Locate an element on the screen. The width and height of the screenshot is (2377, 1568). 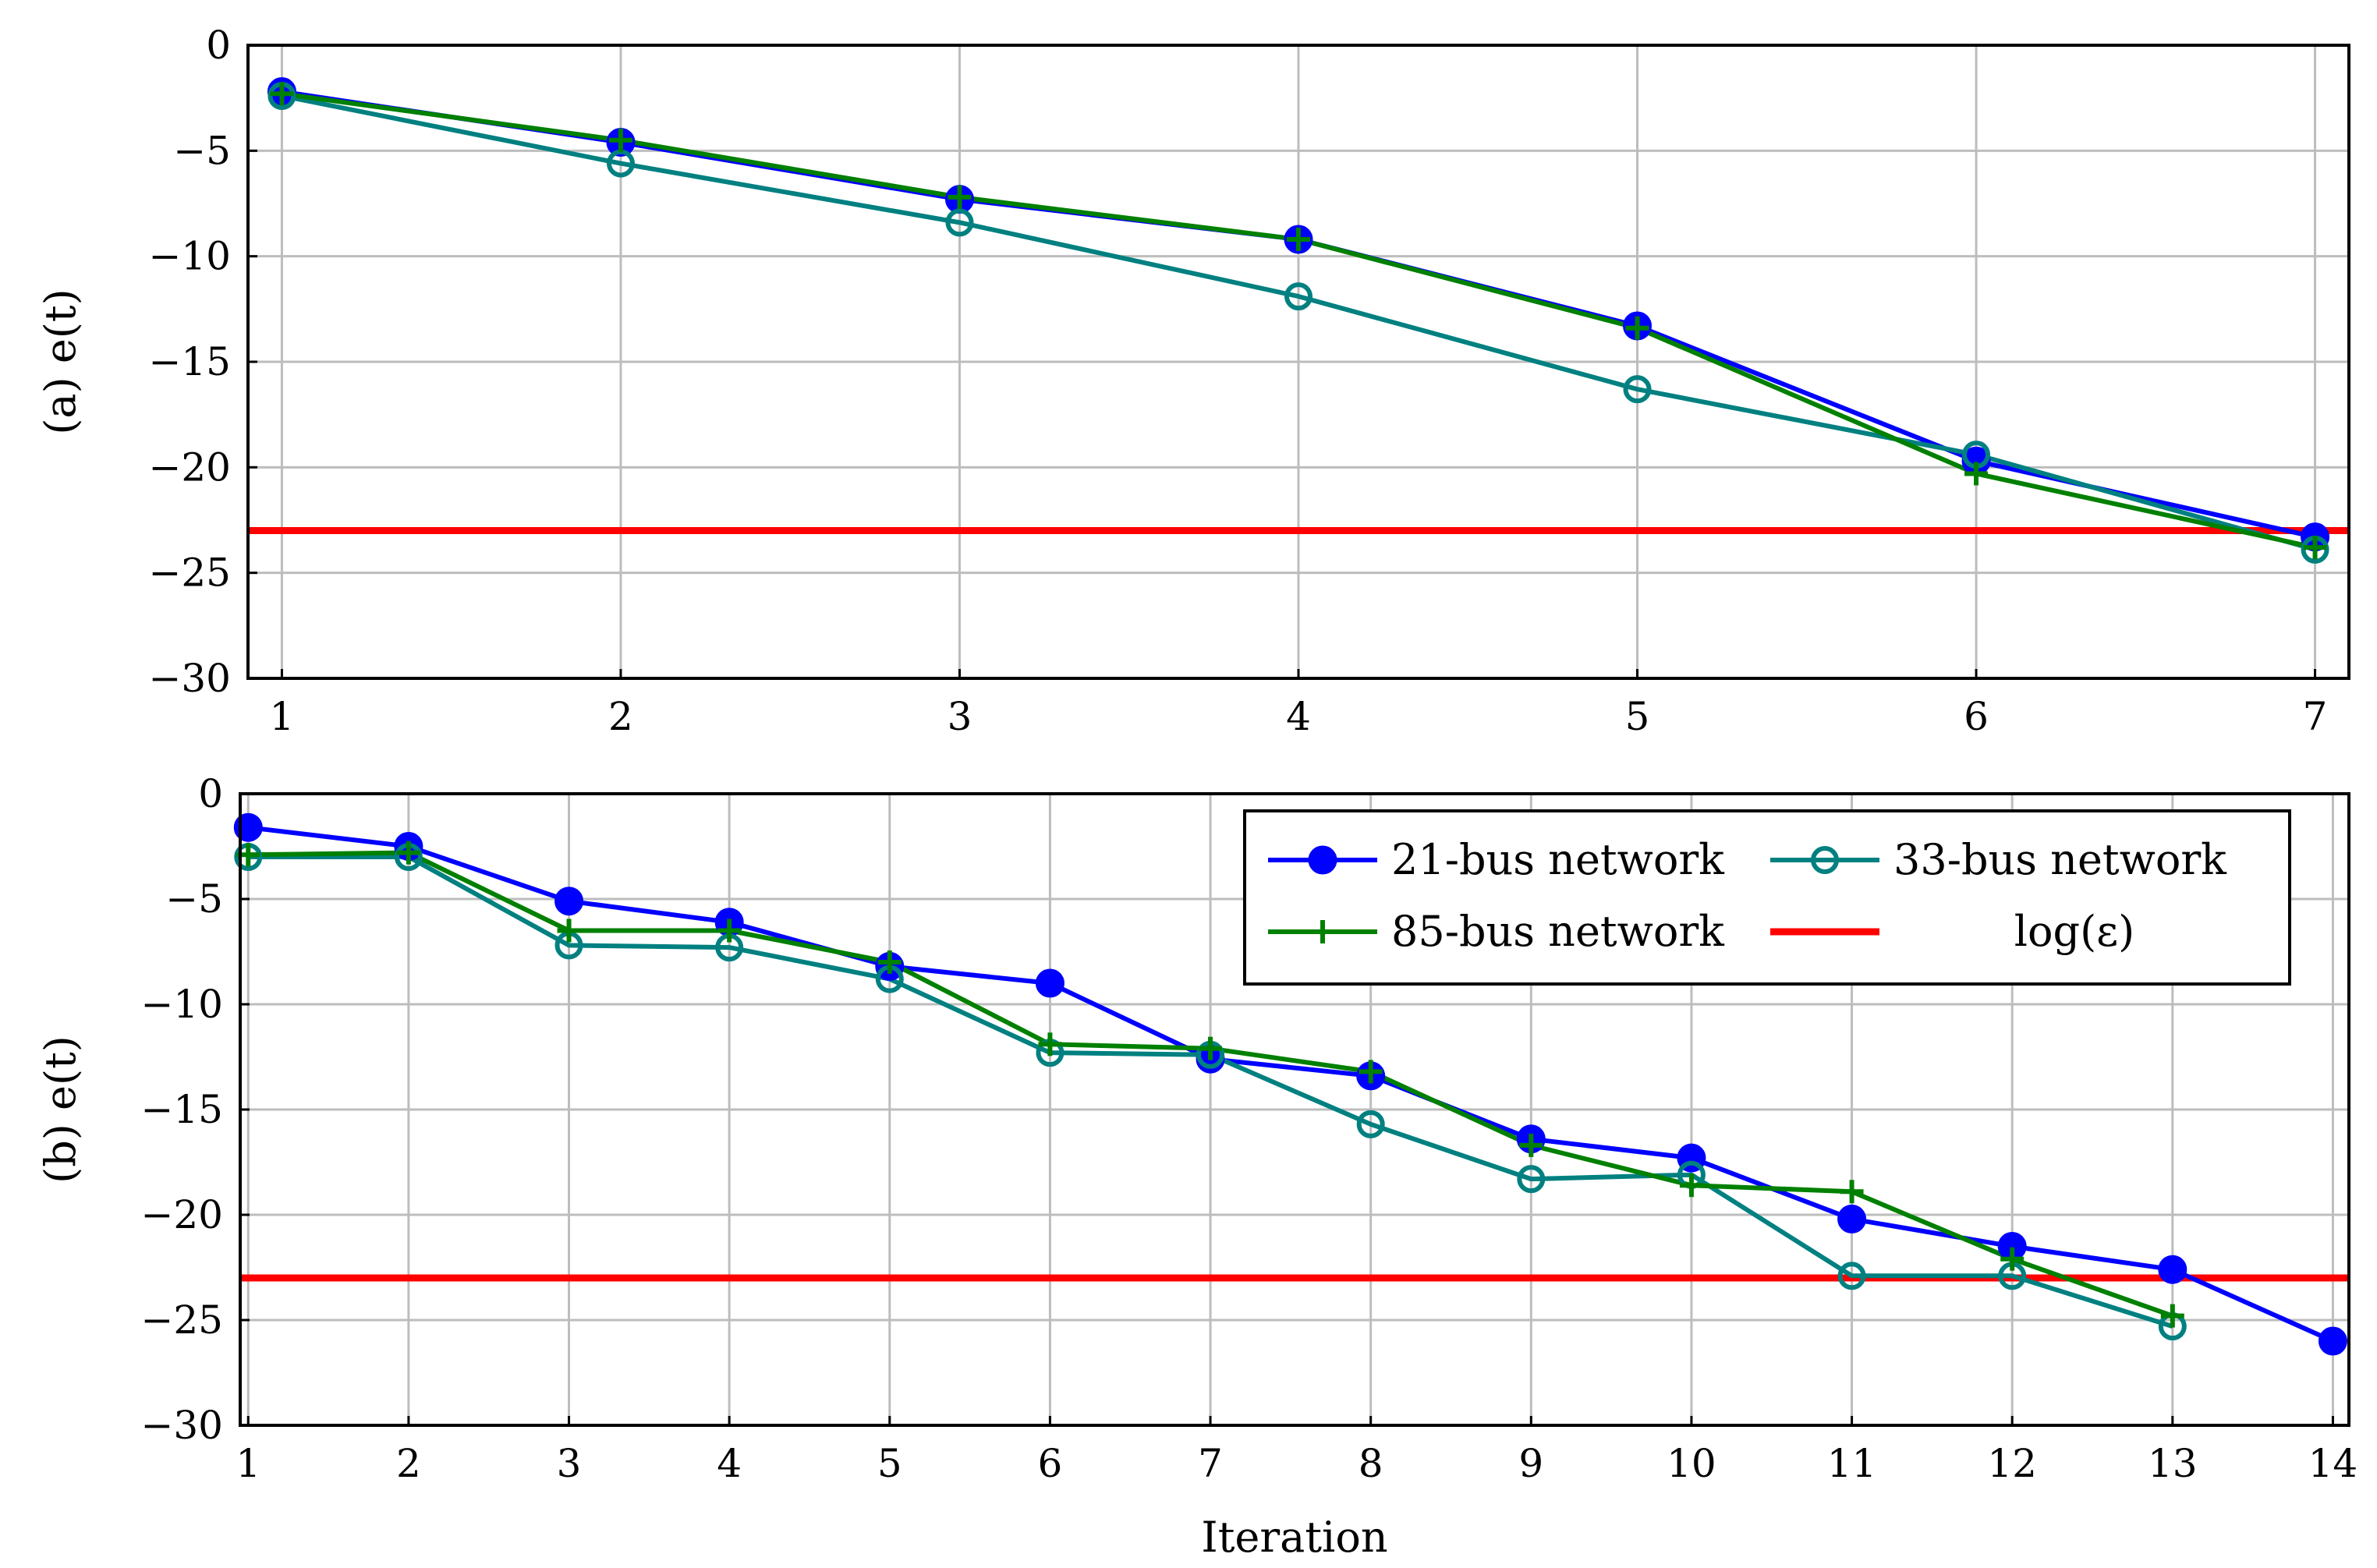
panel-a-xtick-label-6: 6 is located at coordinates (1976, 716).